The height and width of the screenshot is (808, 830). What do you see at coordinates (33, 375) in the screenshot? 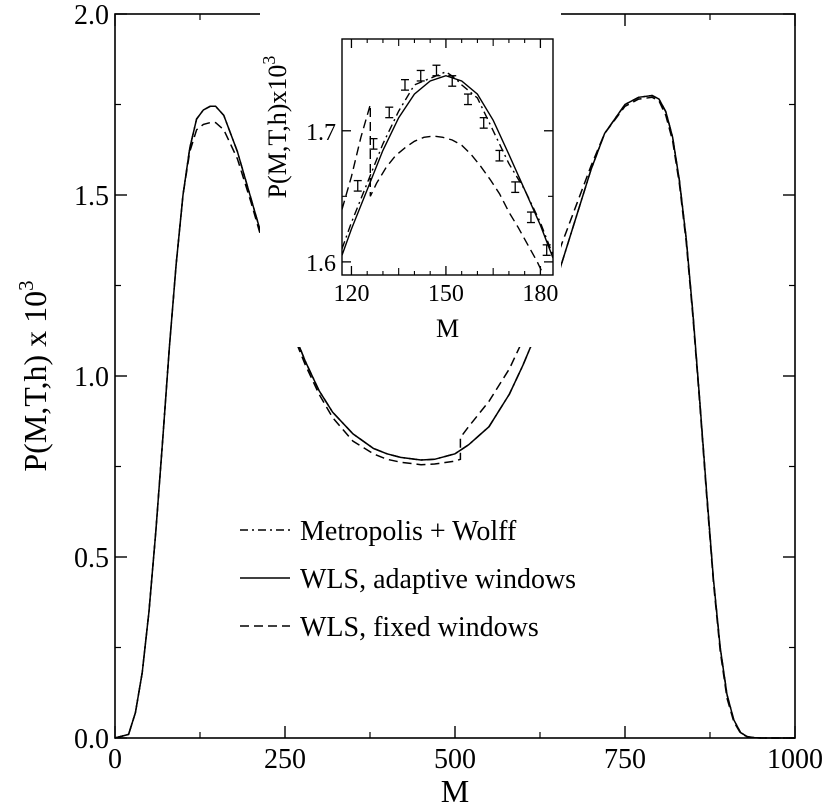
I see `y-axis-title: P(M,T,h) x 103` at bounding box center [33, 375].